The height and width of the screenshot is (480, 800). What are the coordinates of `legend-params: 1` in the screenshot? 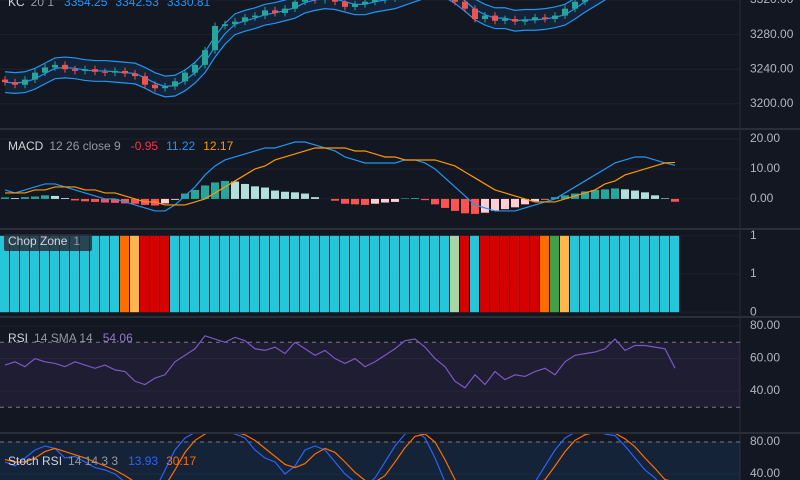 It's located at (76, 241).